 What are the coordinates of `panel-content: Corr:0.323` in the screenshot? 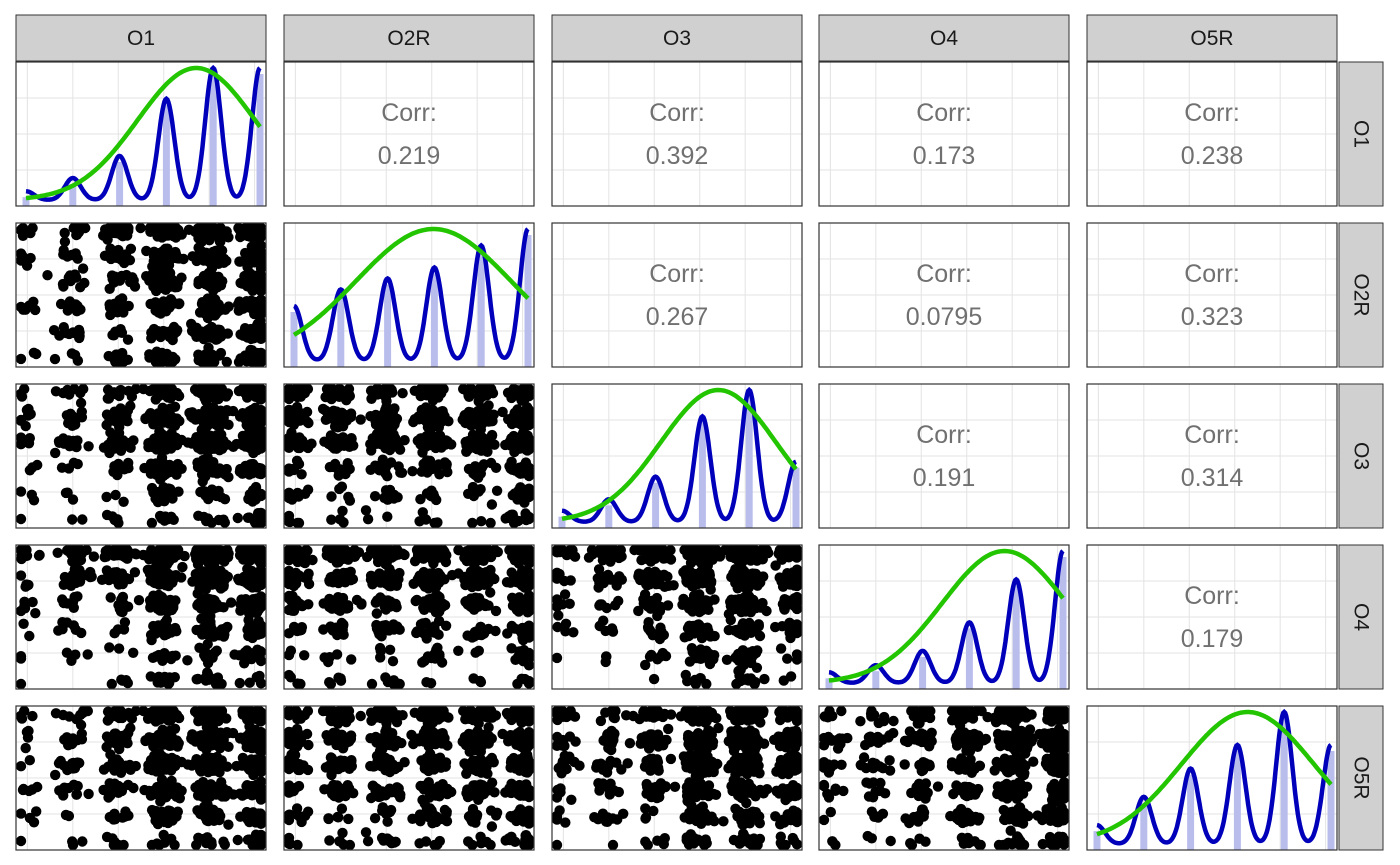 It's located at (1212, 295).